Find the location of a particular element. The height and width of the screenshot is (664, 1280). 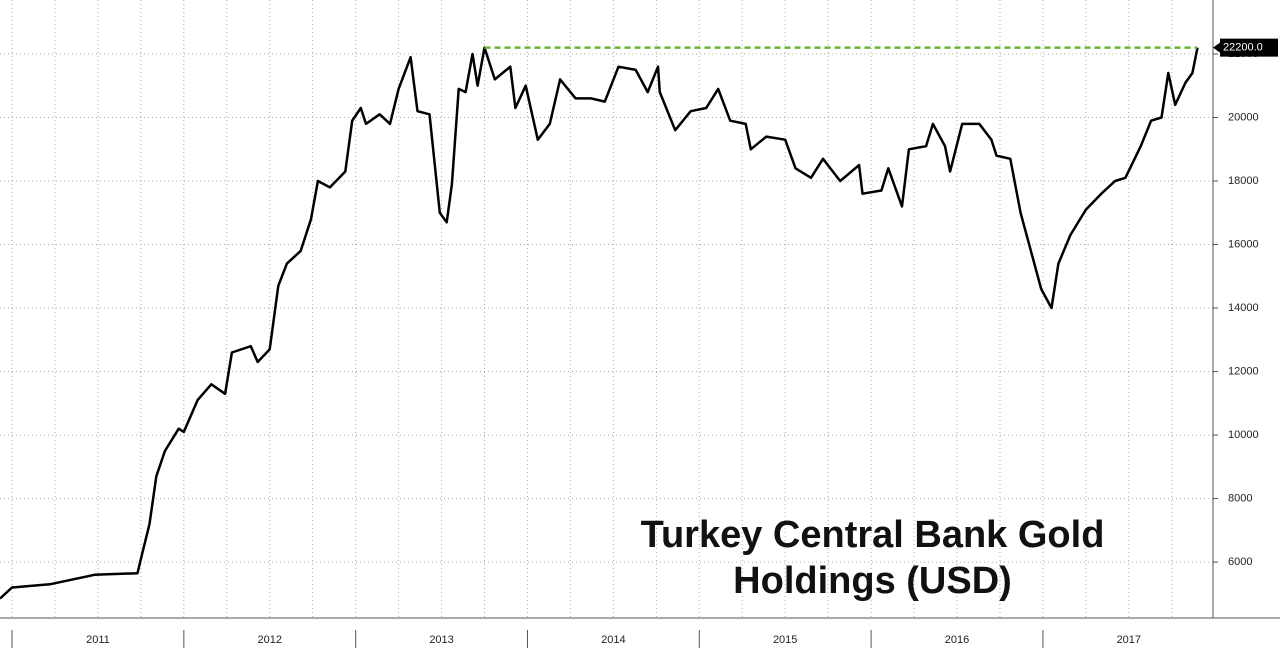

x-tick-label: 2013 is located at coordinates (441, 640).